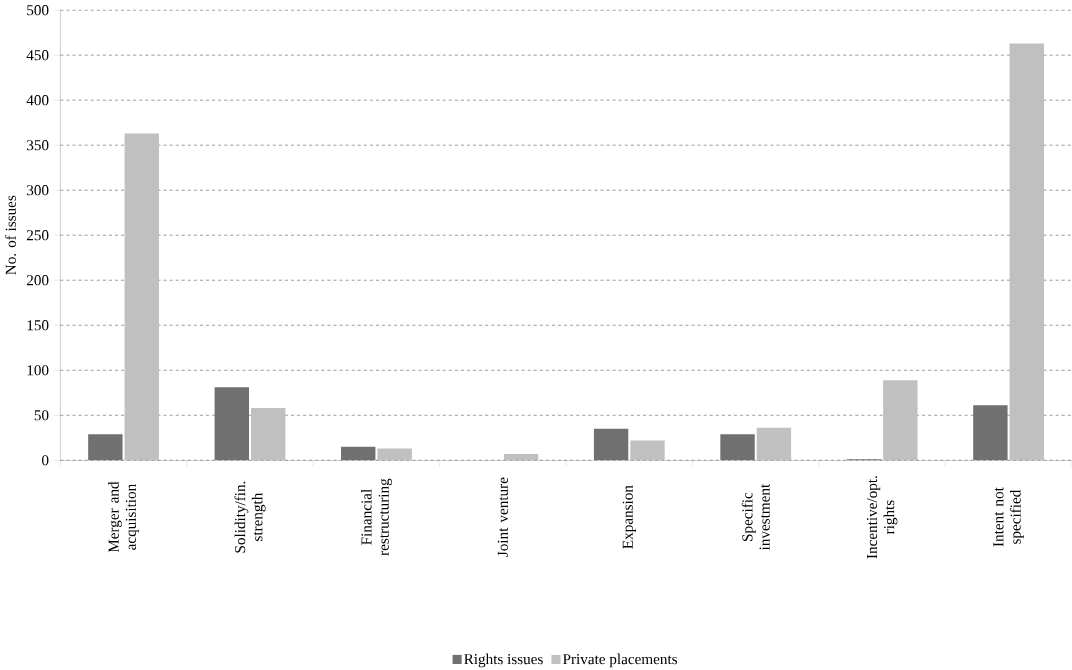  What do you see at coordinates (38, 370) in the screenshot?
I see `y-tick-label: 100` at bounding box center [38, 370].